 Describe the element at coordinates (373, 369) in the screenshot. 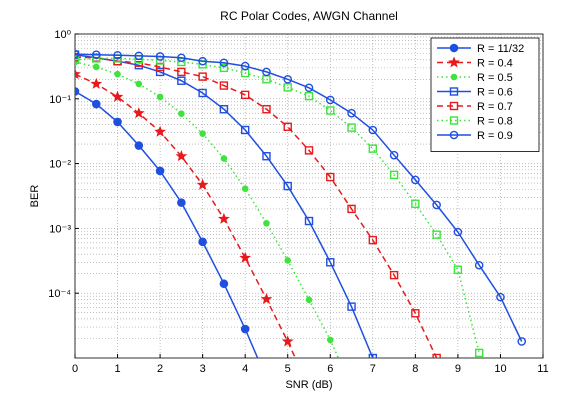

I see `x-tick-label: 7` at that location.